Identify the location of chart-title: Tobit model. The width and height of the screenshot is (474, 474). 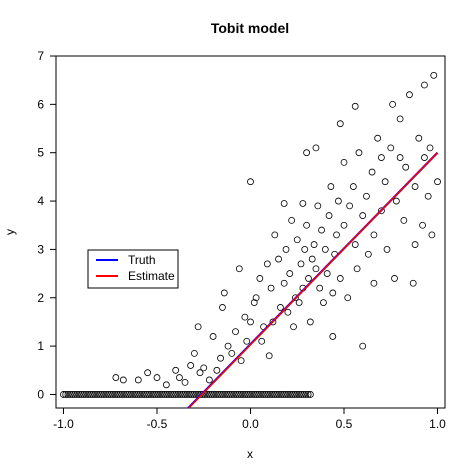
(250, 28).